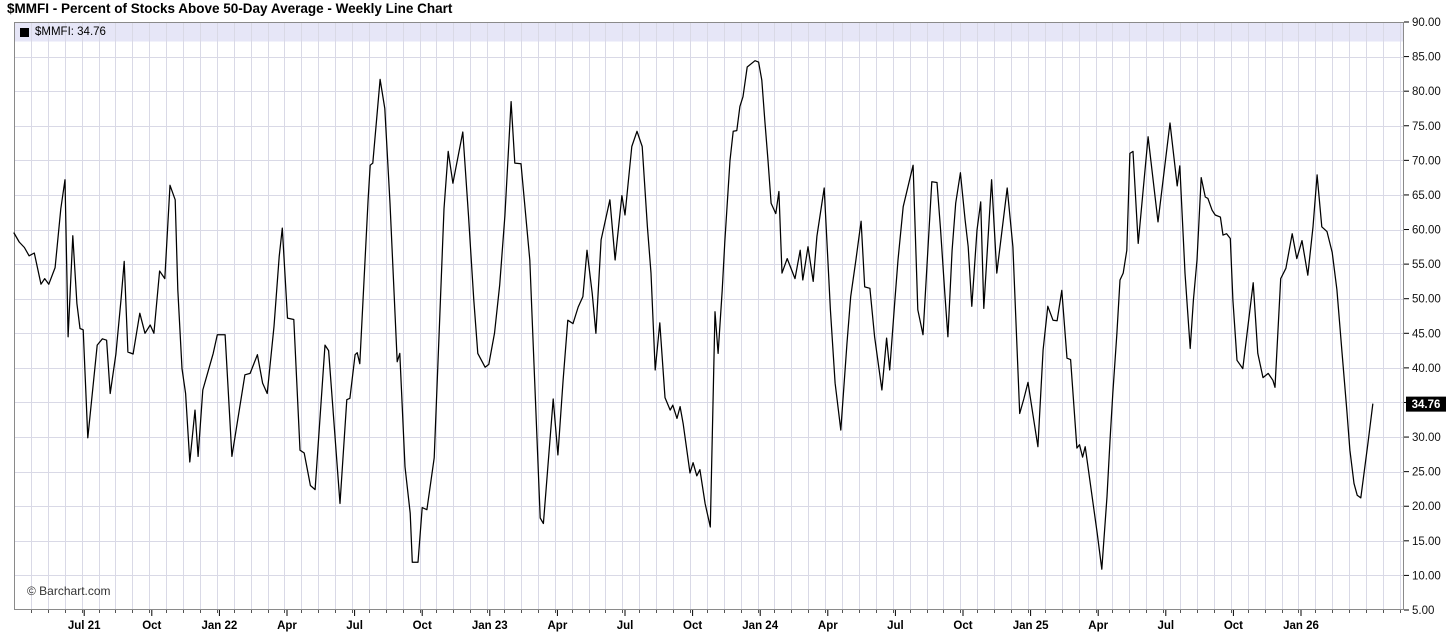 The image size is (1456, 639). Describe the element at coordinates (1301, 626) in the screenshot. I see `x-tick-label: Jan 26` at that location.